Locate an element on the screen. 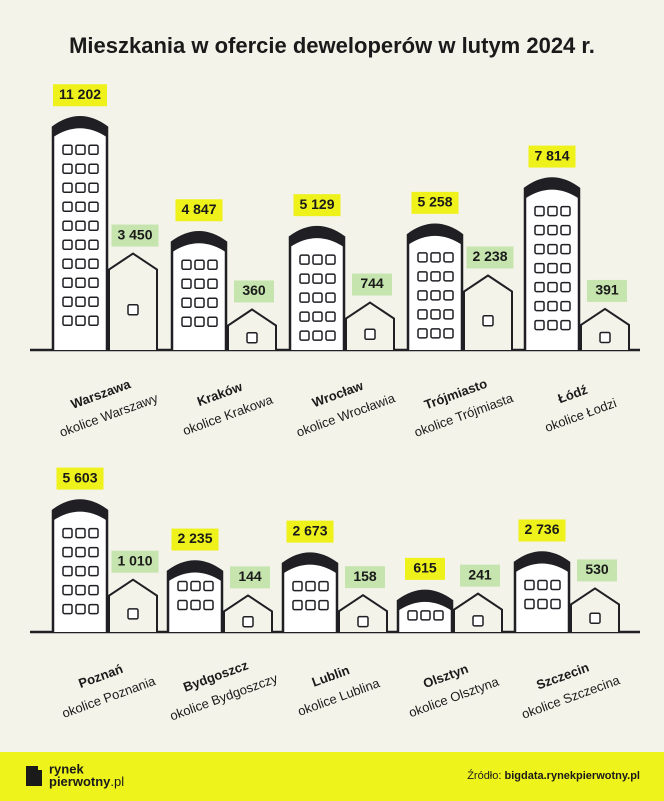  suburb-value-label: 144 is located at coordinates (250, 576).